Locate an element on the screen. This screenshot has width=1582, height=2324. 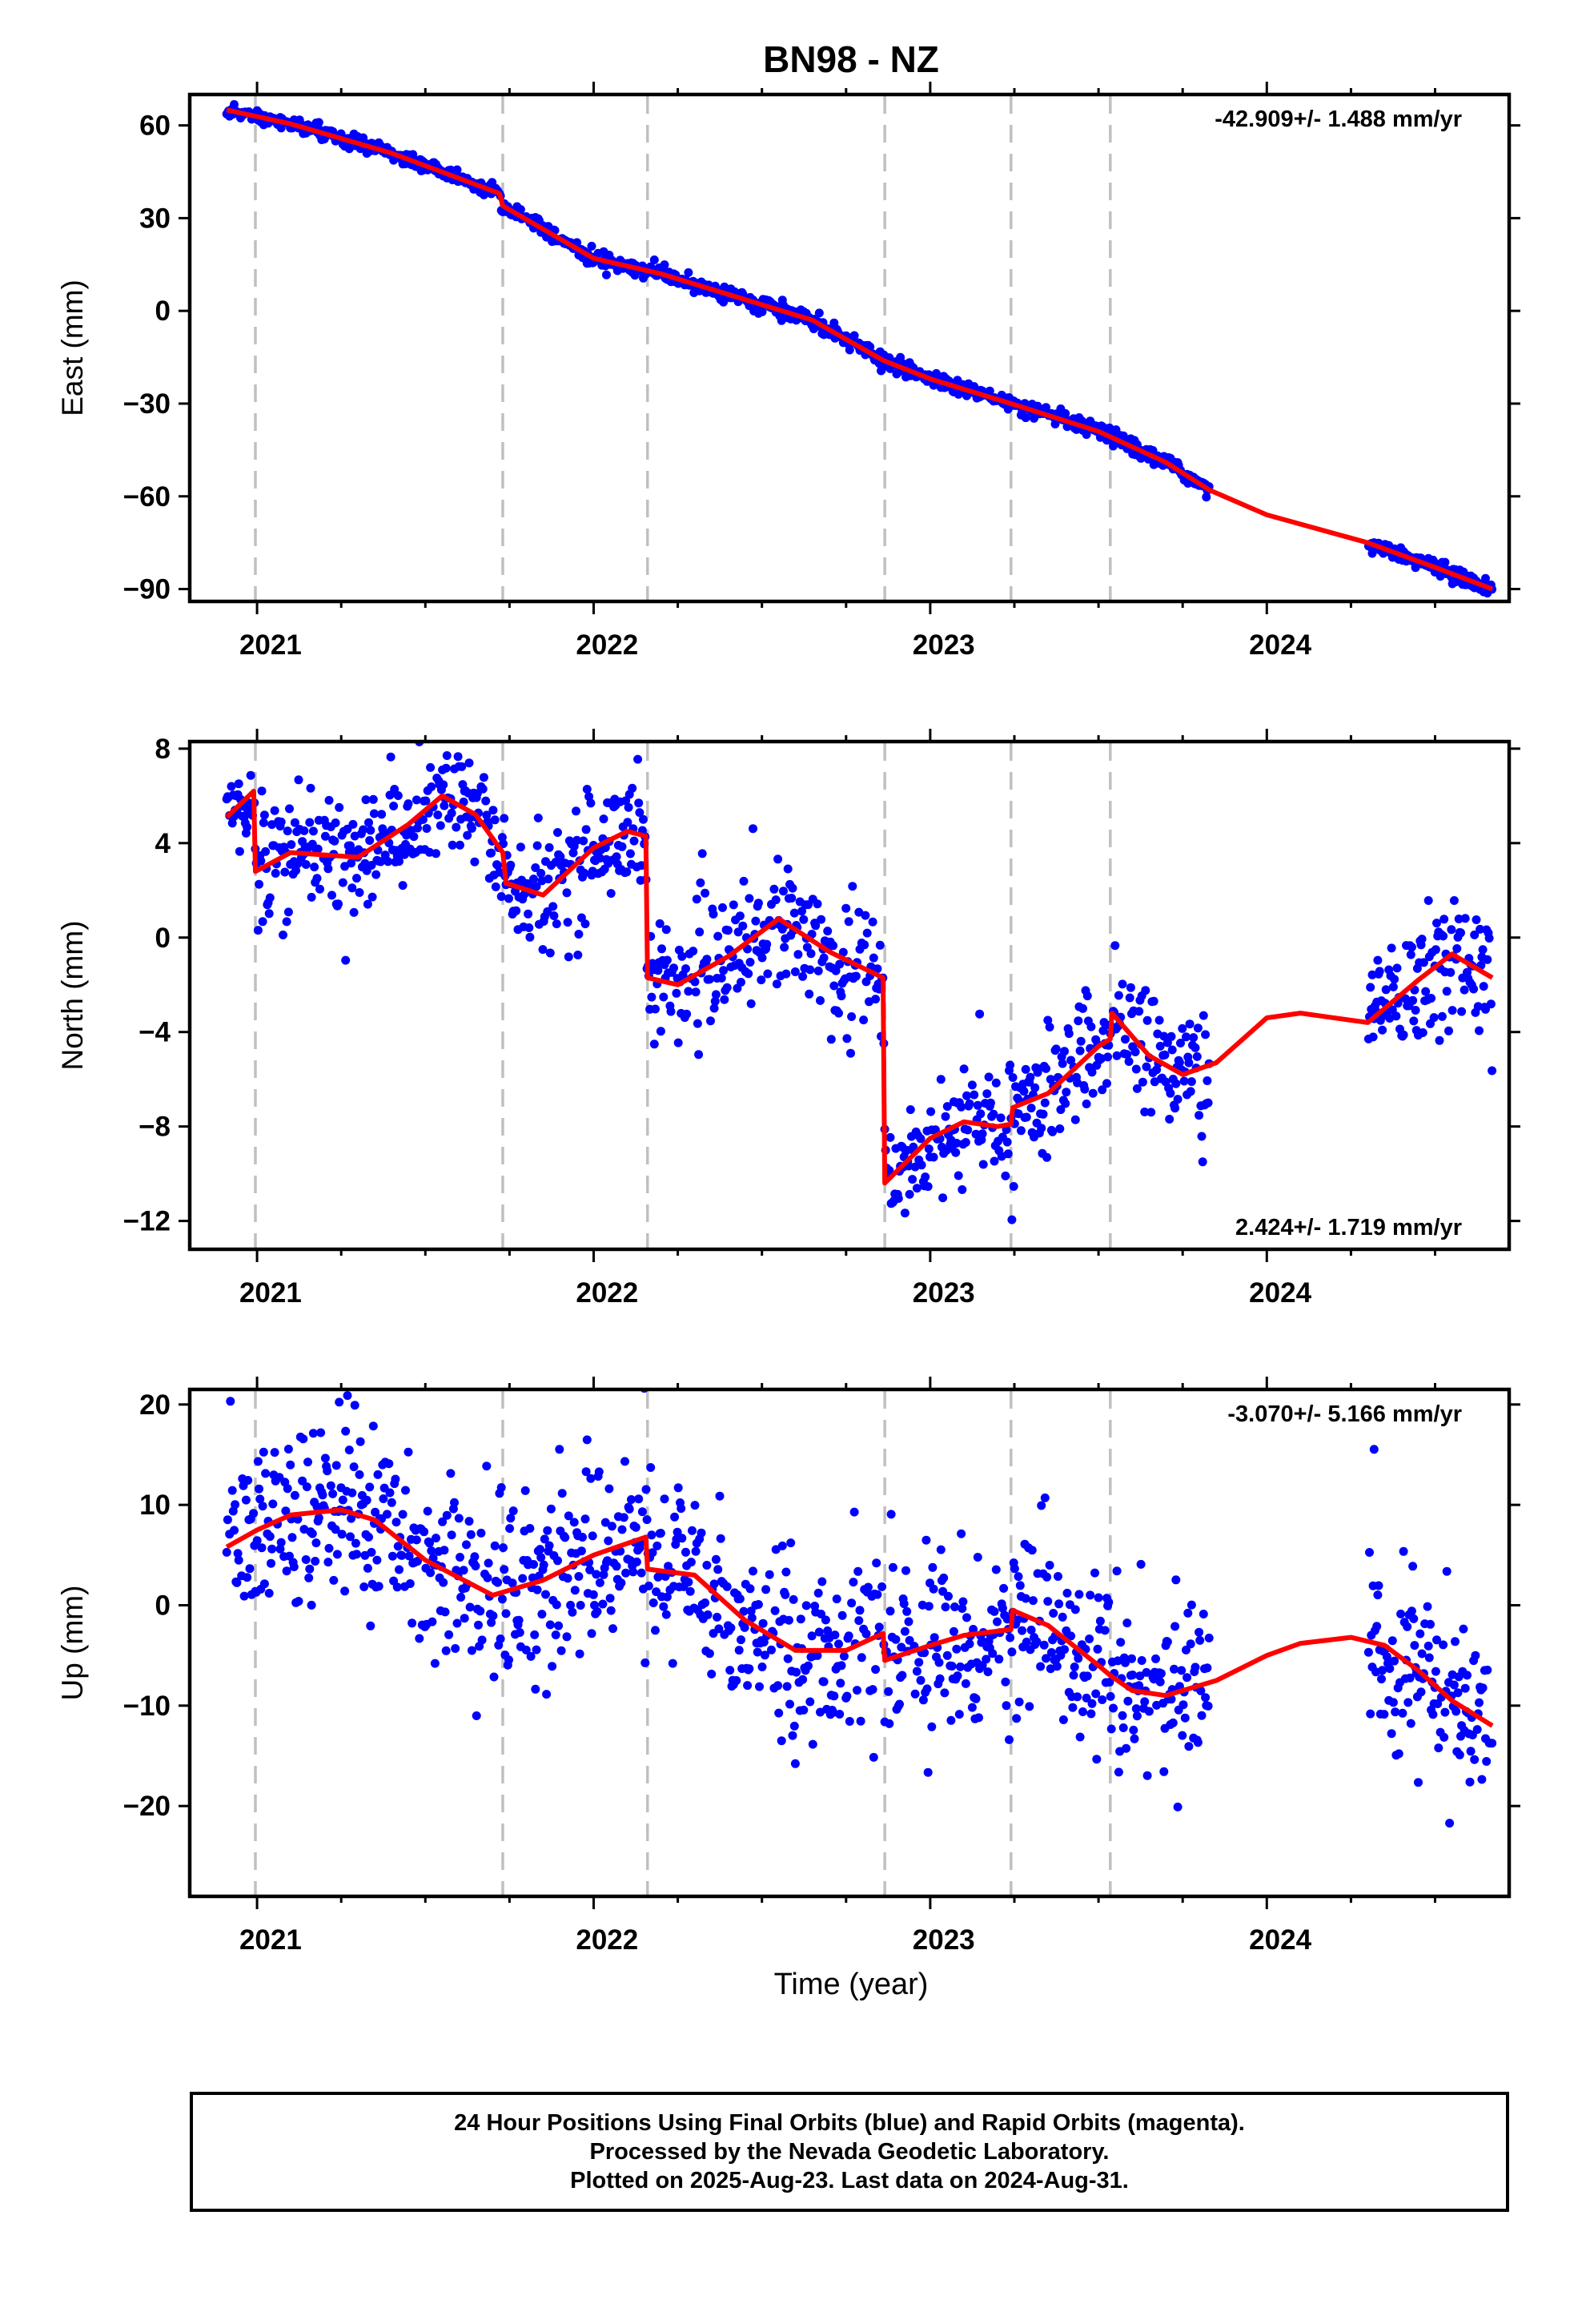
rate-label: -42.909+/- 1.488 mm/yr is located at coordinates (1338, 119).